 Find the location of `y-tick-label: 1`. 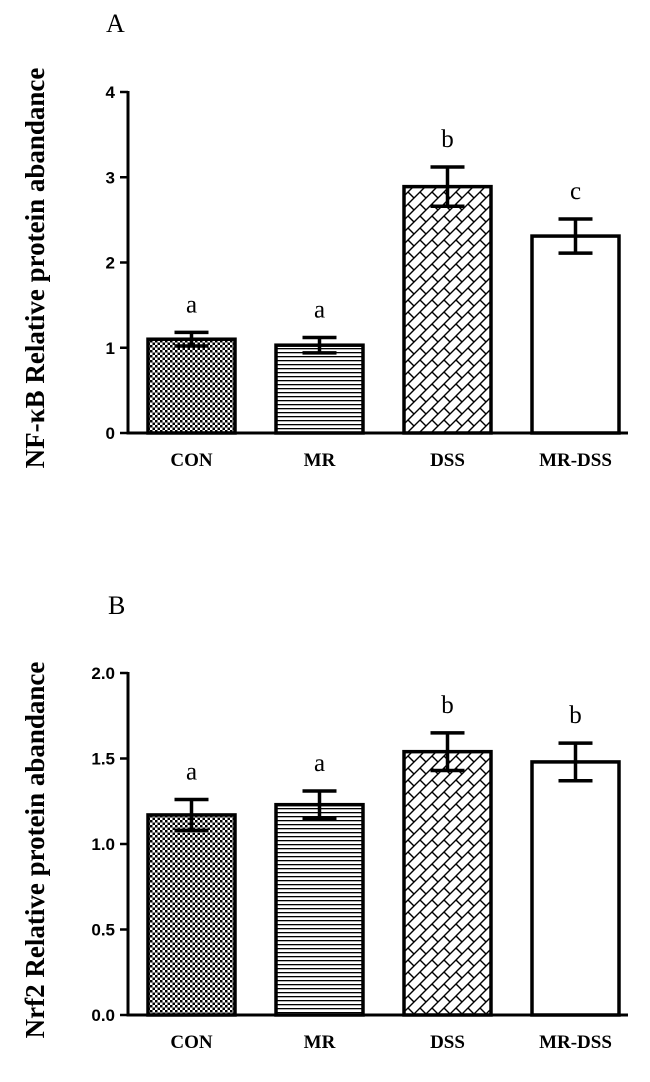

y-tick-label: 1 is located at coordinates (110, 348).